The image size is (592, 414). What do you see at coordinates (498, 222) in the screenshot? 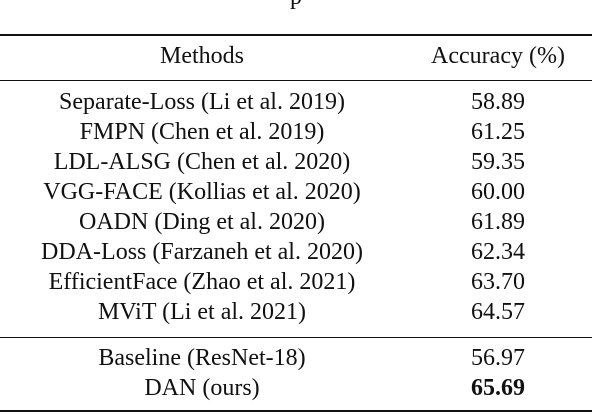
I see `accuracy-cell: 61.89` at bounding box center [498, 222].